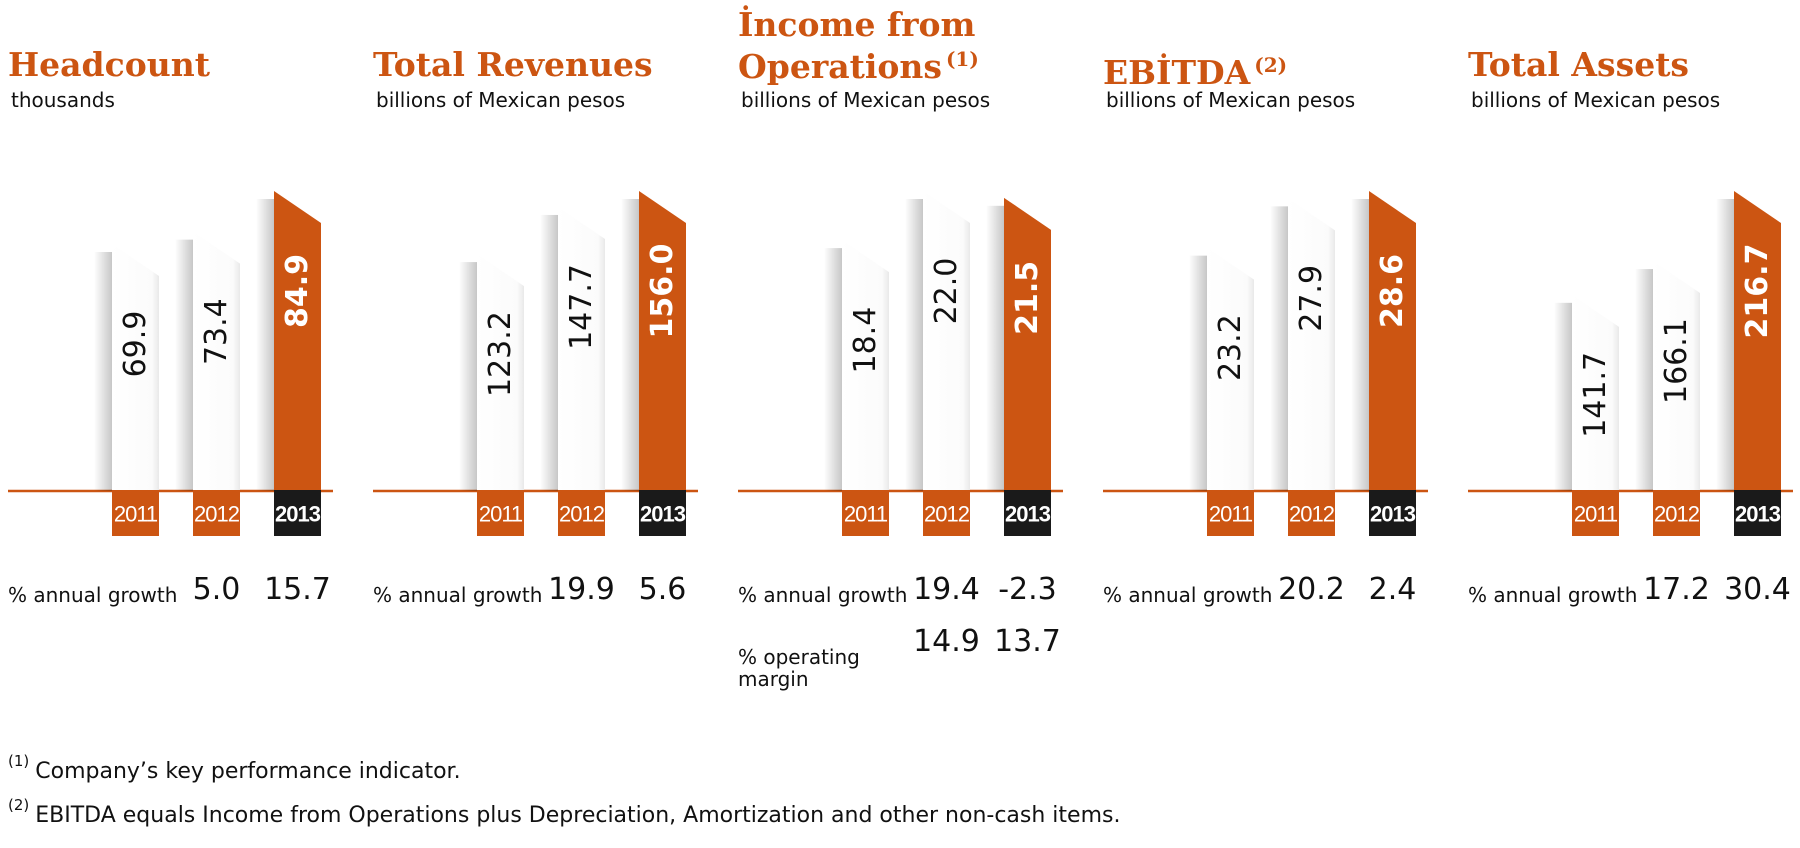 The image size is (1800, 848). Describe the element at coordinates (962, 59) in the screenshot. I see `title-note: (1)` at that location.